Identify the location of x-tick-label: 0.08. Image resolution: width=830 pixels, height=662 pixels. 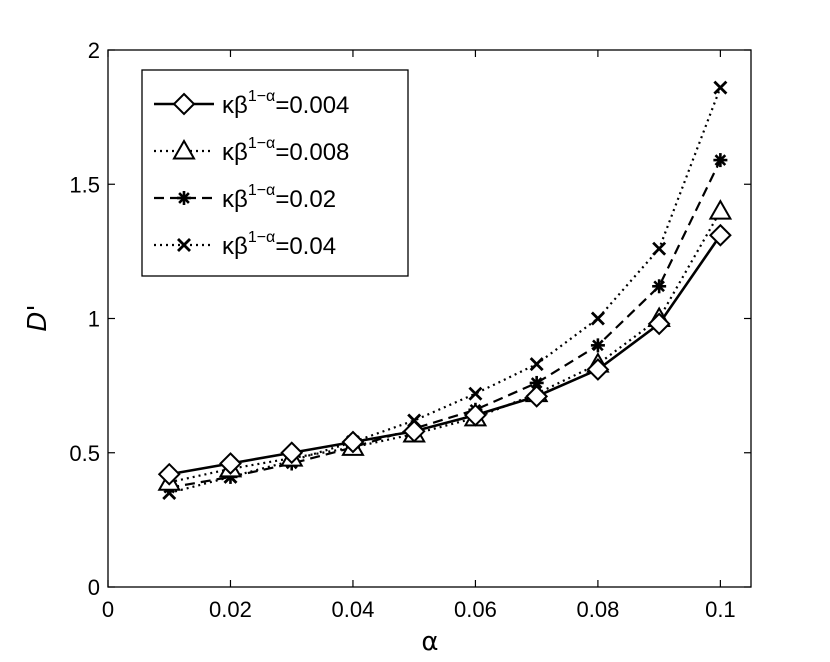
(597, 609).